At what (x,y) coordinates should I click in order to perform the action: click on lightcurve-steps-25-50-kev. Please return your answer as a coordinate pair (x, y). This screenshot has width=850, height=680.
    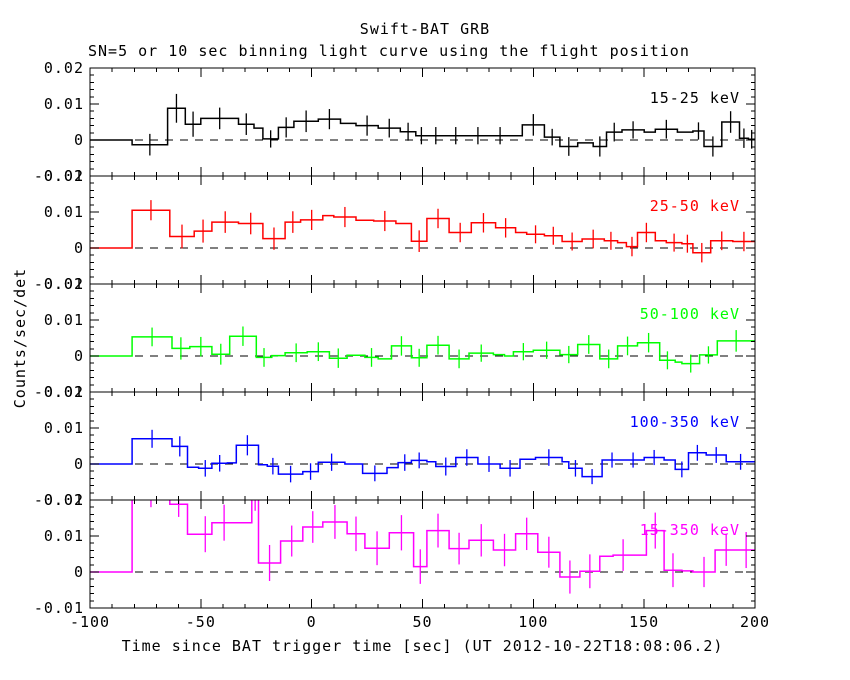
    Looking at the image, I should click on (422, 231).